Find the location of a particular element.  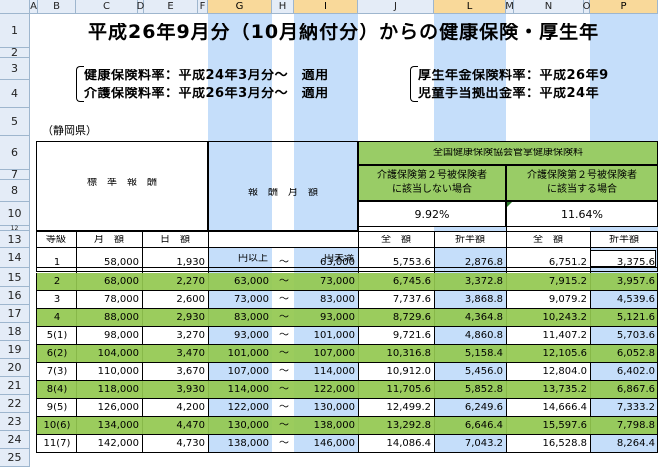

row-header-10: 10 is located at coordinates (15, 214).